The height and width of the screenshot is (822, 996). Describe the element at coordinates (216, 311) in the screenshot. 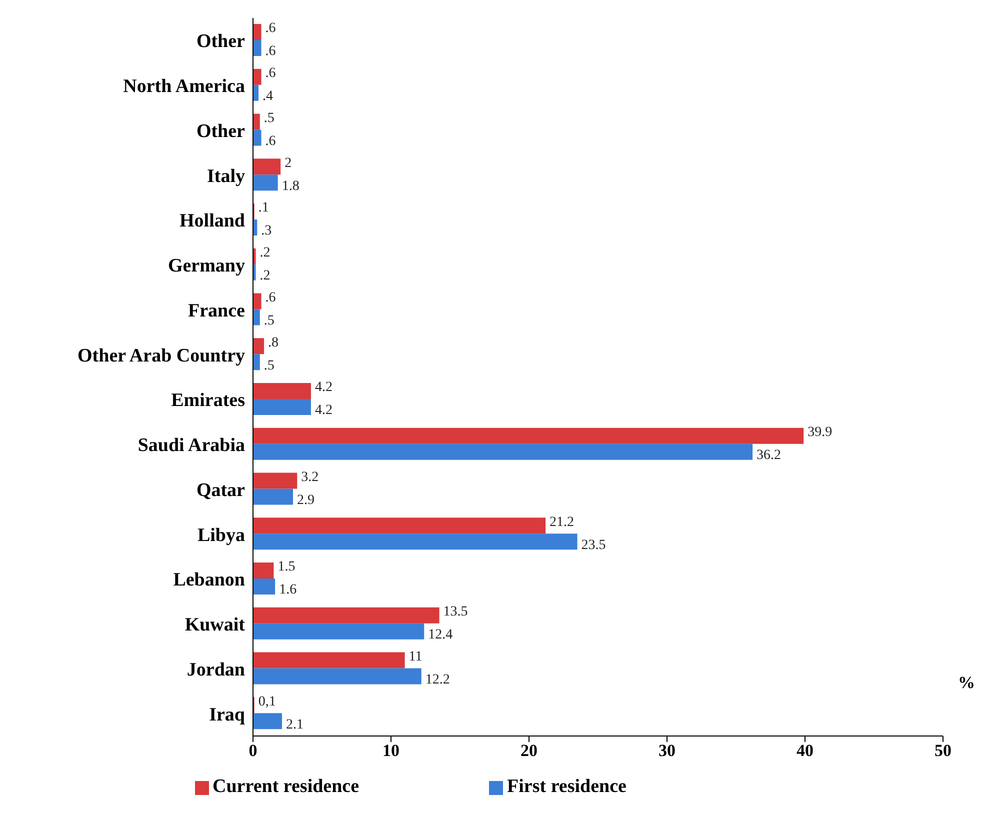

I see `y-tick-label: France` at that location.